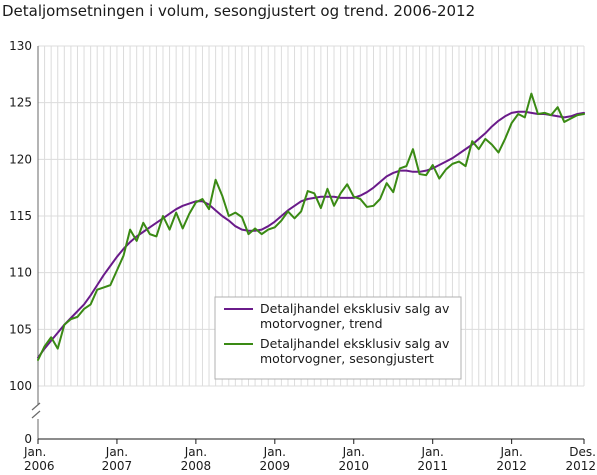 The image size is (597, 475). I want to click on x-tick-label-year: 2010, so click(353, 466).